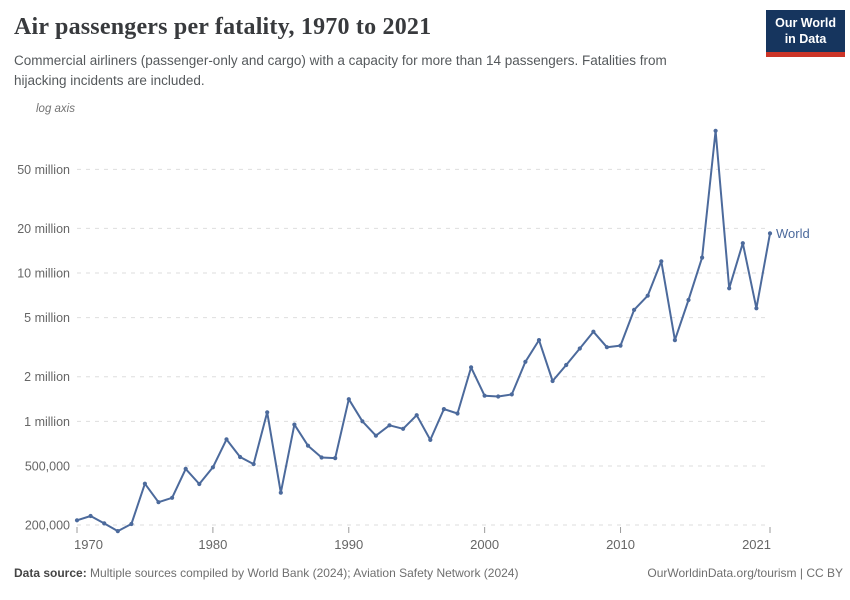 The height and width of the screenshot is (600, 850). What do you see at coordinates (805, 39) in the screenshot?
I see `owid-logo-line-2: in Data` at bounding box center [805, 39].